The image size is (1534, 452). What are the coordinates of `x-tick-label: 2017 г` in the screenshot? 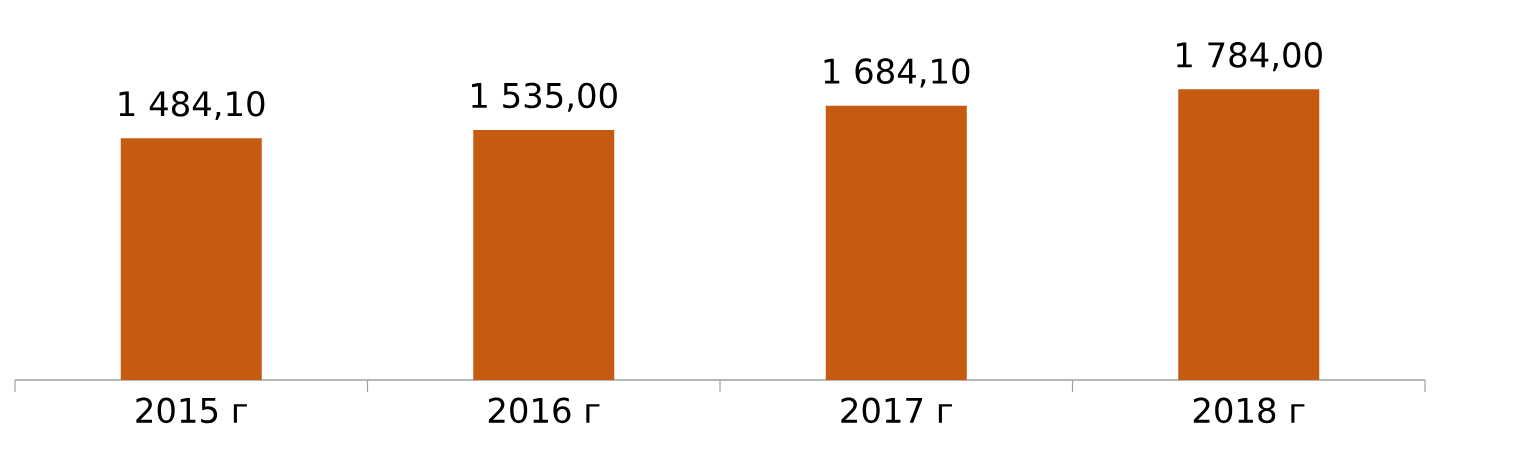 It's located at (896, 410).